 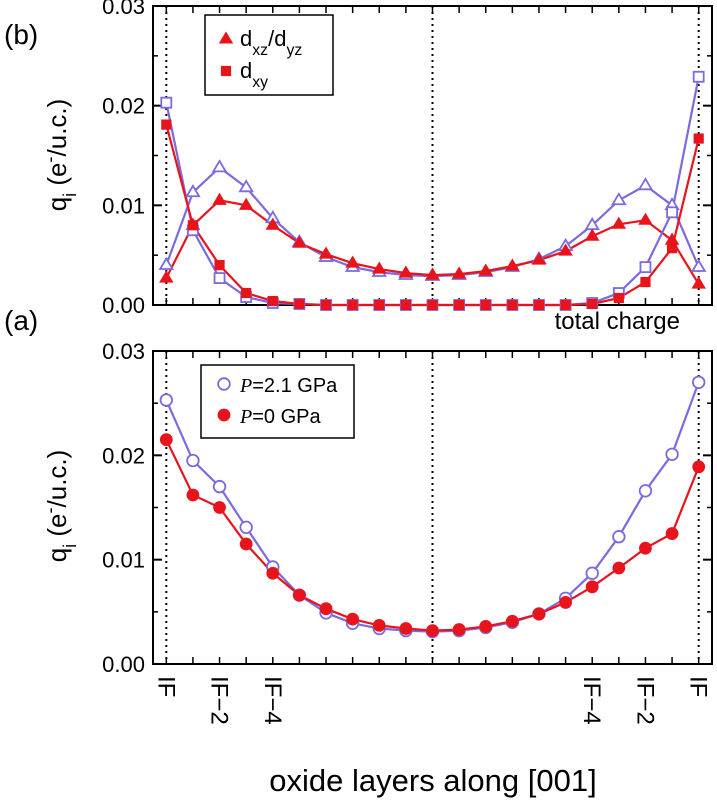 I want to click on annotation-total-charge: total charge, so click(x=617, y=321).